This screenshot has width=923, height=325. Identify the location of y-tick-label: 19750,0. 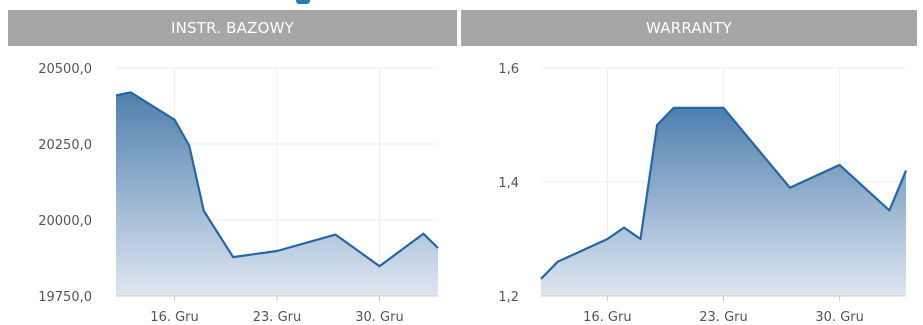
(65, 297).